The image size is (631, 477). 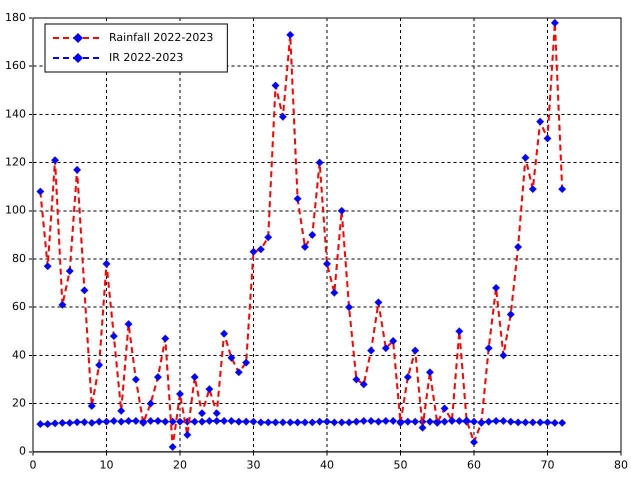 I want to click on y-tick-label: 20, so click(x=19, y=403).